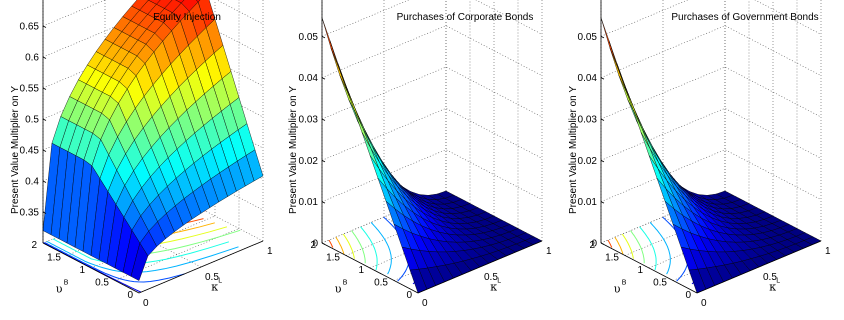 This screenshot has width=844, height=320. What do you see at coordinates (309, 161) in the screenshot?
I see `z-tick-label: 0.02` at bounding box center [309, 161].